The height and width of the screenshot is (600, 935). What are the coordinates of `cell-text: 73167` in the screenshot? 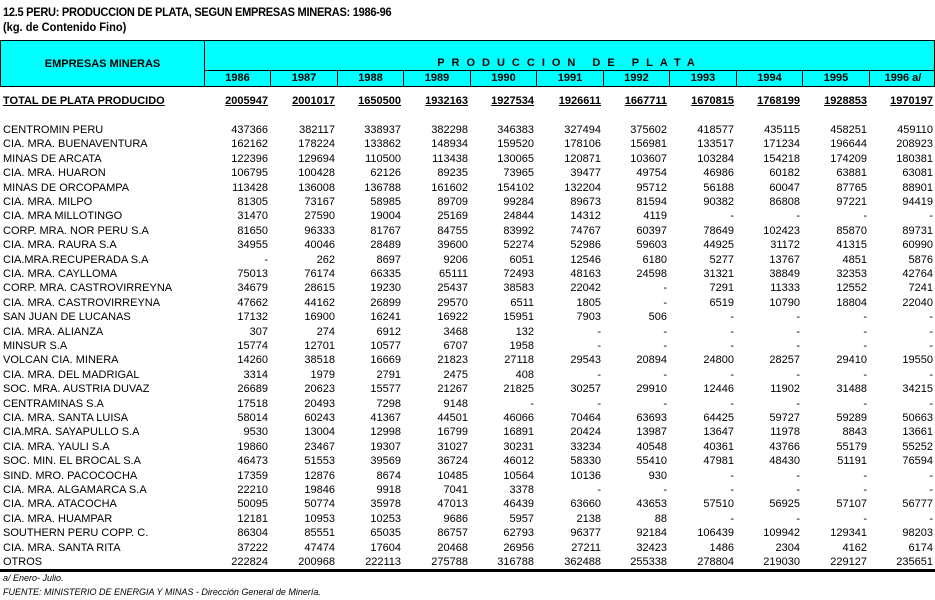 It's located at (319, 202).